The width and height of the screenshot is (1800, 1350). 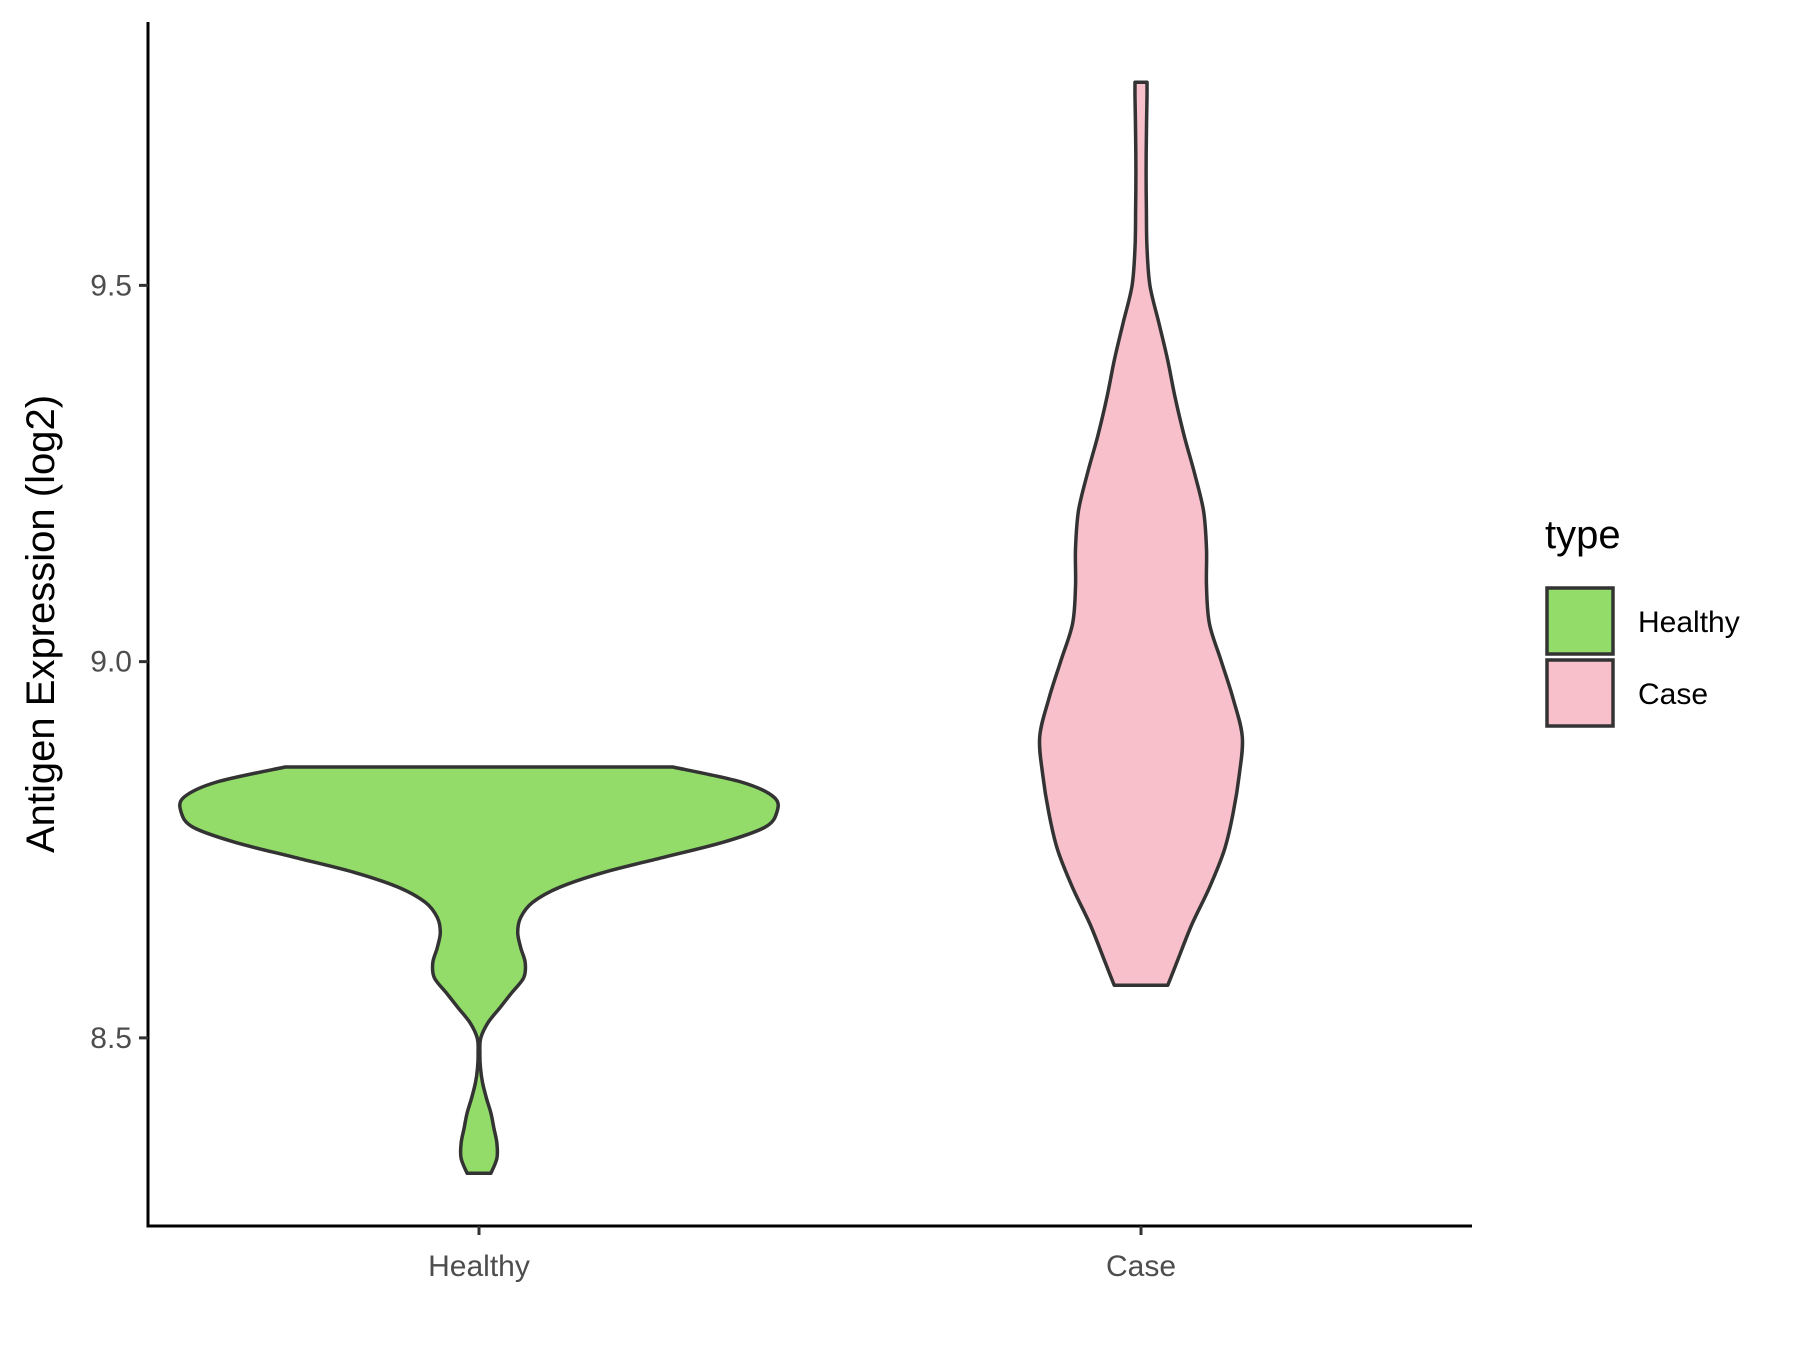 I want to click on x-axis-ticks: Healthy Case, so click(x=802, y=1254).